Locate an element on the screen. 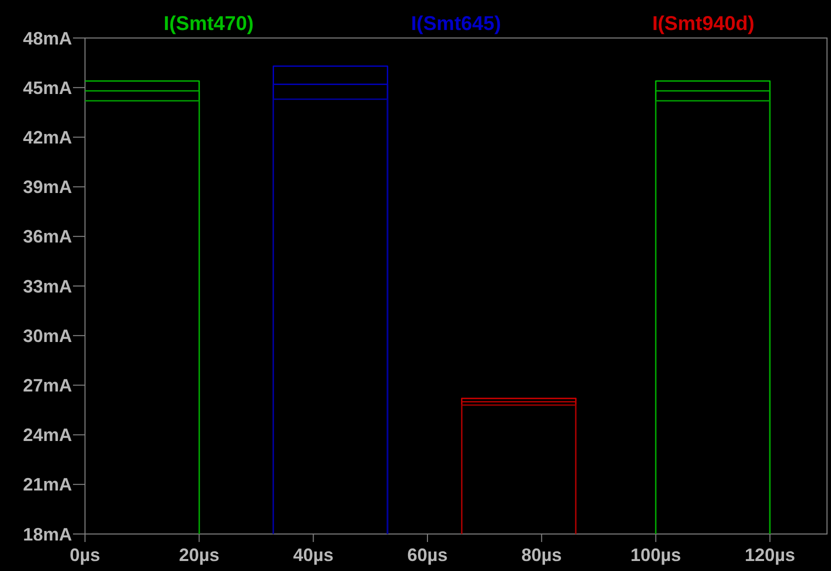  y-tick-label: 24mA is located at coordinates (47, 435).